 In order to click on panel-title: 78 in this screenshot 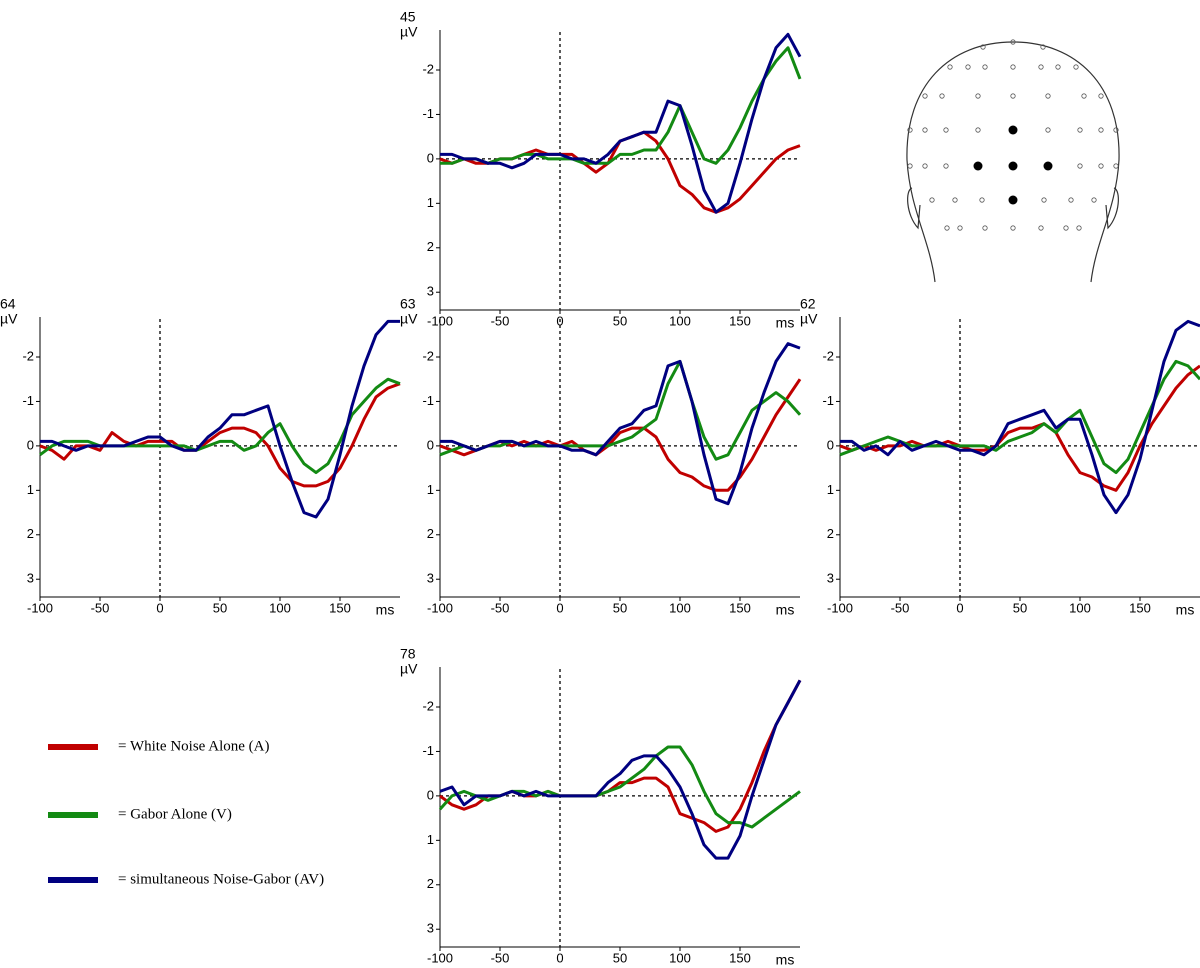, I will do `click(408, 654)`.